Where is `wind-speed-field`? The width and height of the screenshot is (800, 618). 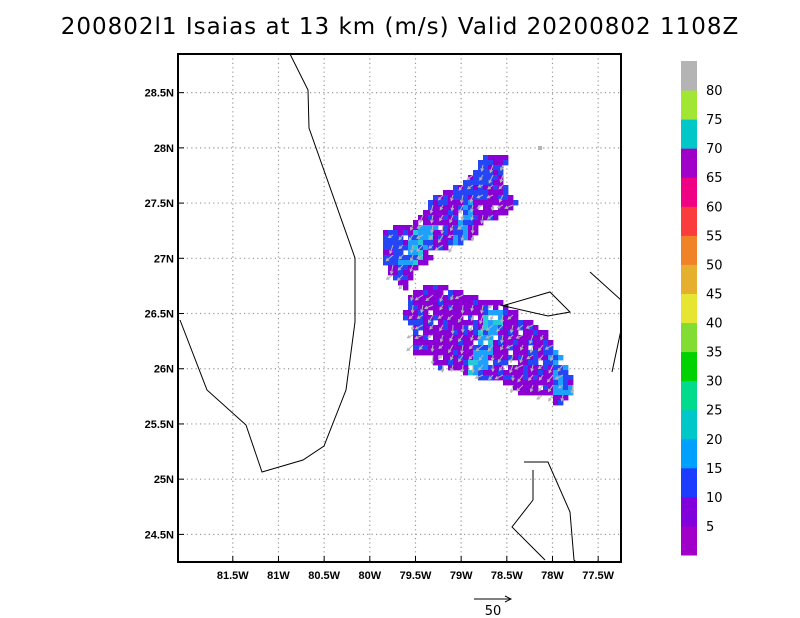
wind-speed-field is located at coordinates (478, 276).